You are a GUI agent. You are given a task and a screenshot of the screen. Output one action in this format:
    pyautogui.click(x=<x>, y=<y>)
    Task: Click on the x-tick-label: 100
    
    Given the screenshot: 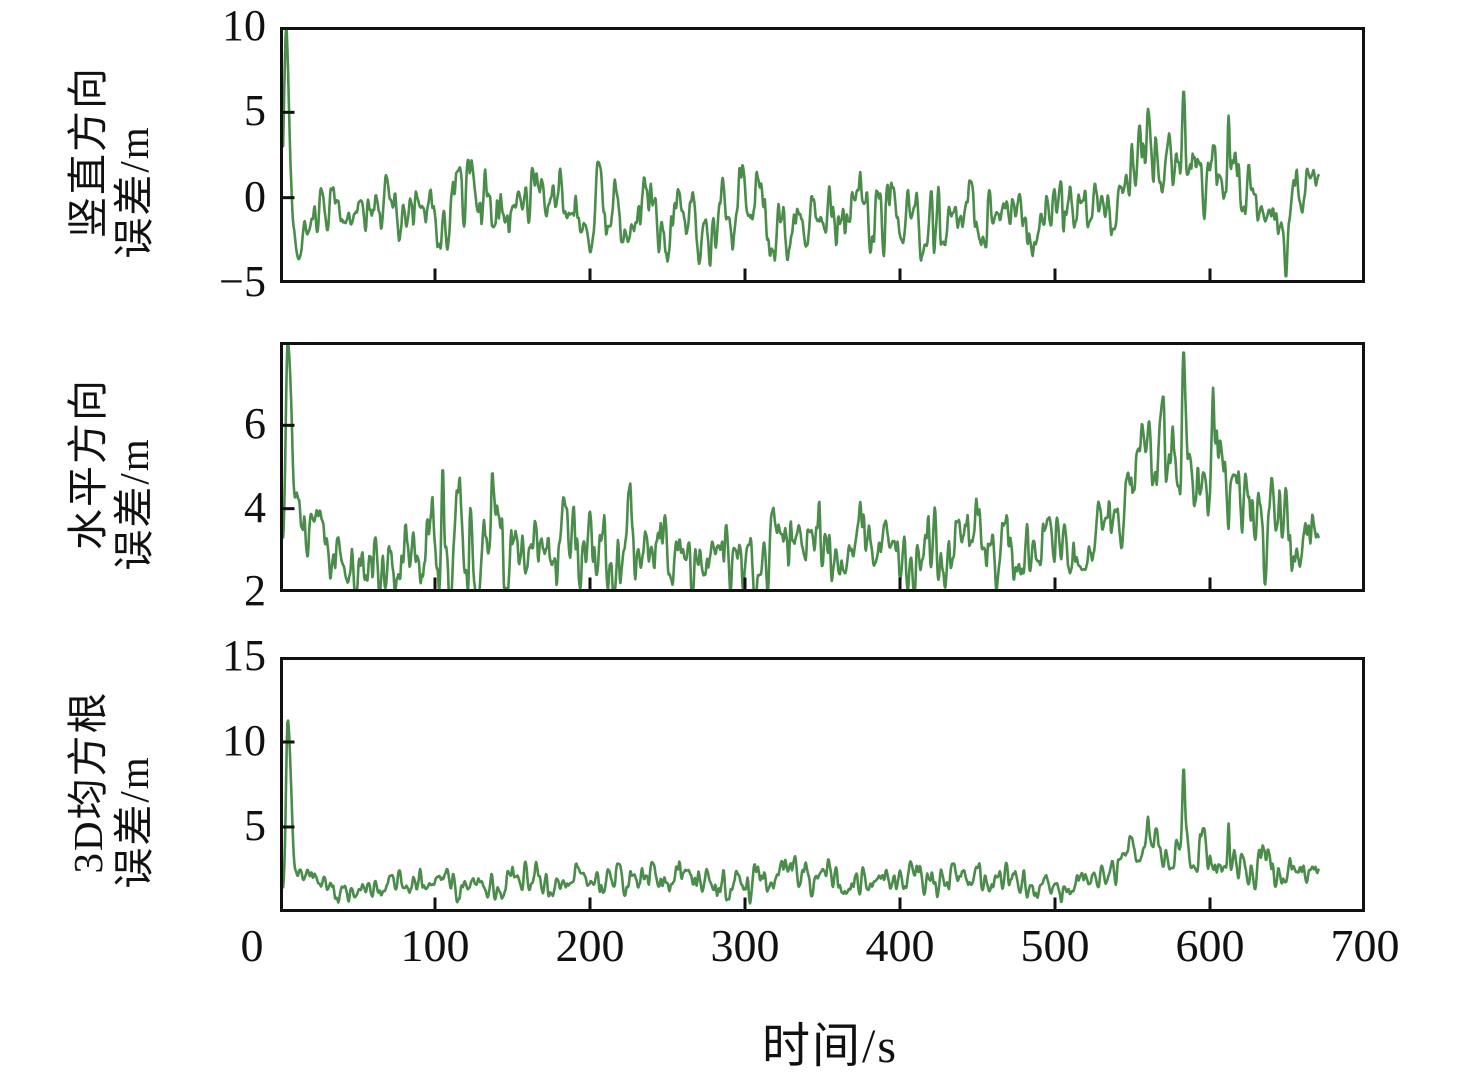 What is the action you would take?
    pyautogui.click(x=435, y=945)
    